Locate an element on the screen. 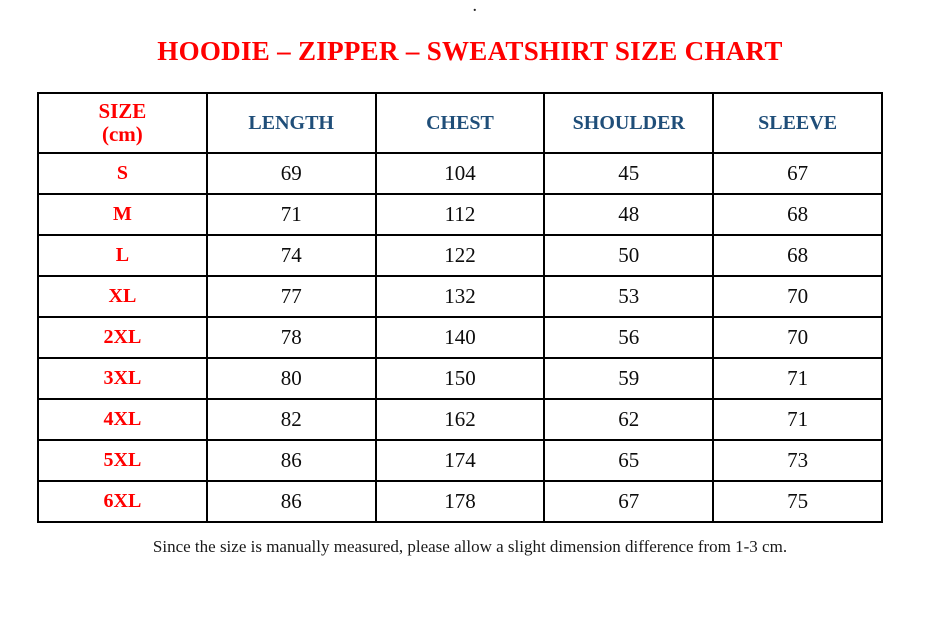  table-row: 6XL 86 178 67 75 is located at coordinates (460, 501).